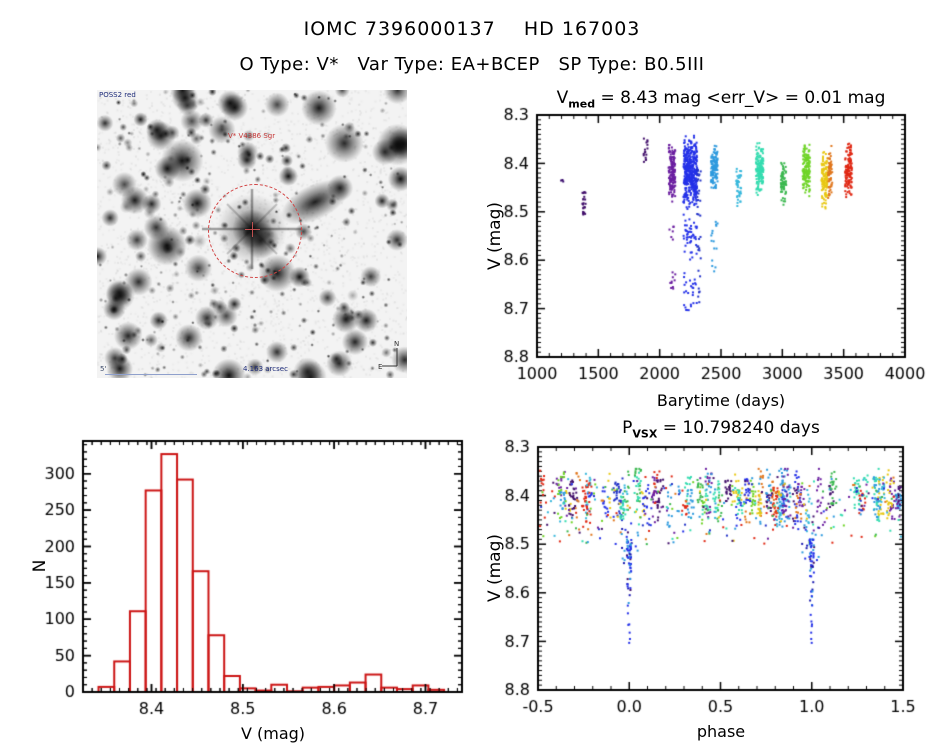 The width and height of the screenshot is (944, 747). Describe the element at coordinates (40, 566) in the screenshot. I see `histogram-yaxis-label: N` at that location.